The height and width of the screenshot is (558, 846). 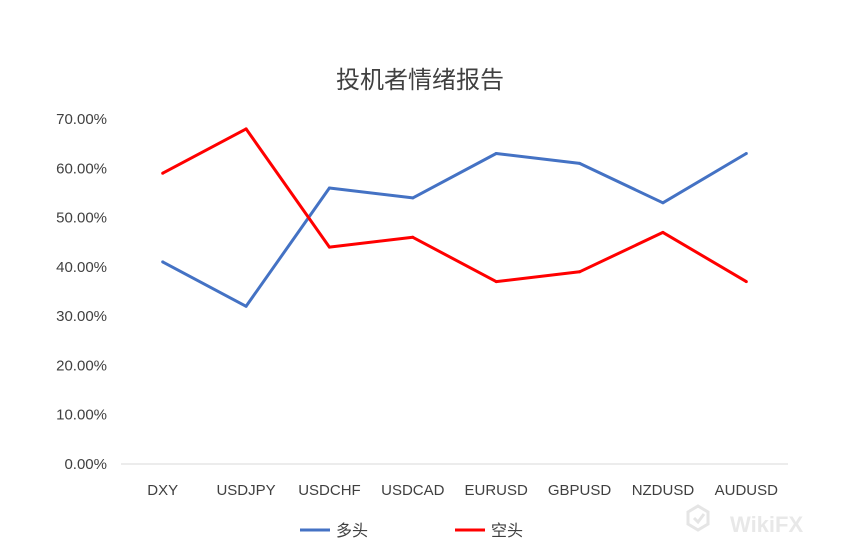 What do you see at coordinates (580, 490) in the screenshot?
I see `x-tick-label: GBPUSD` at bounding box center [580, 490].